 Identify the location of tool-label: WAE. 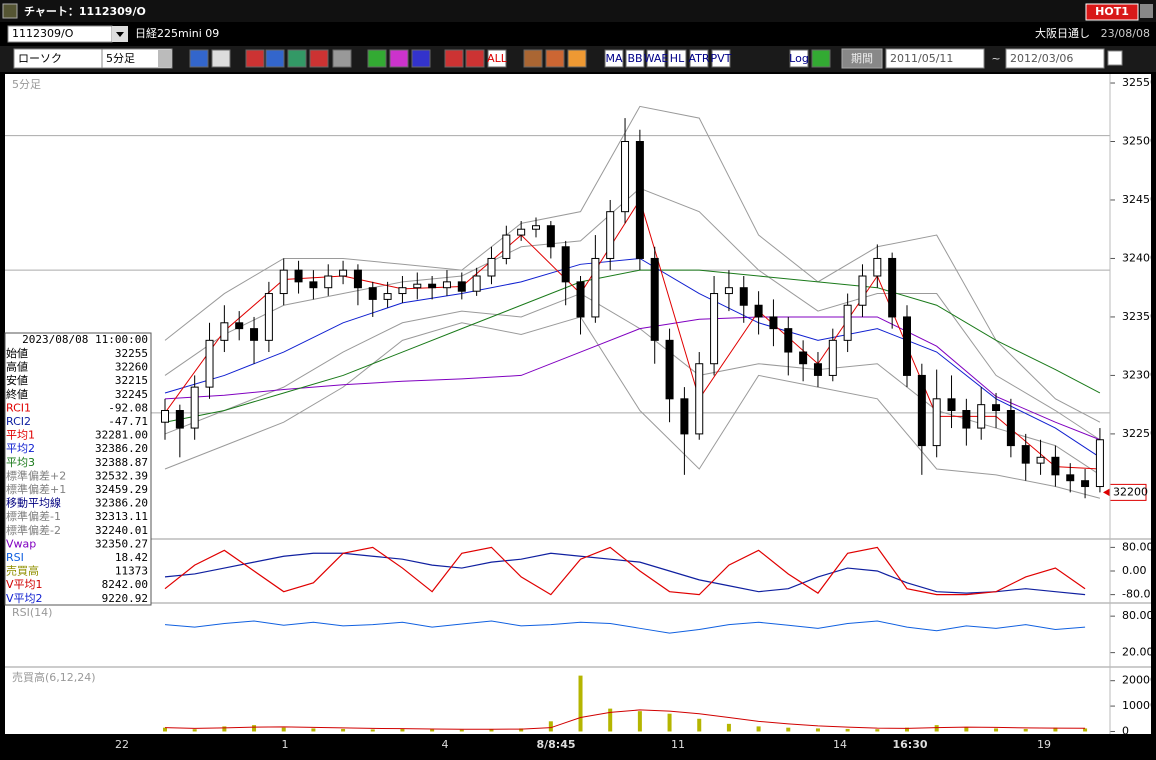
(656, 58).